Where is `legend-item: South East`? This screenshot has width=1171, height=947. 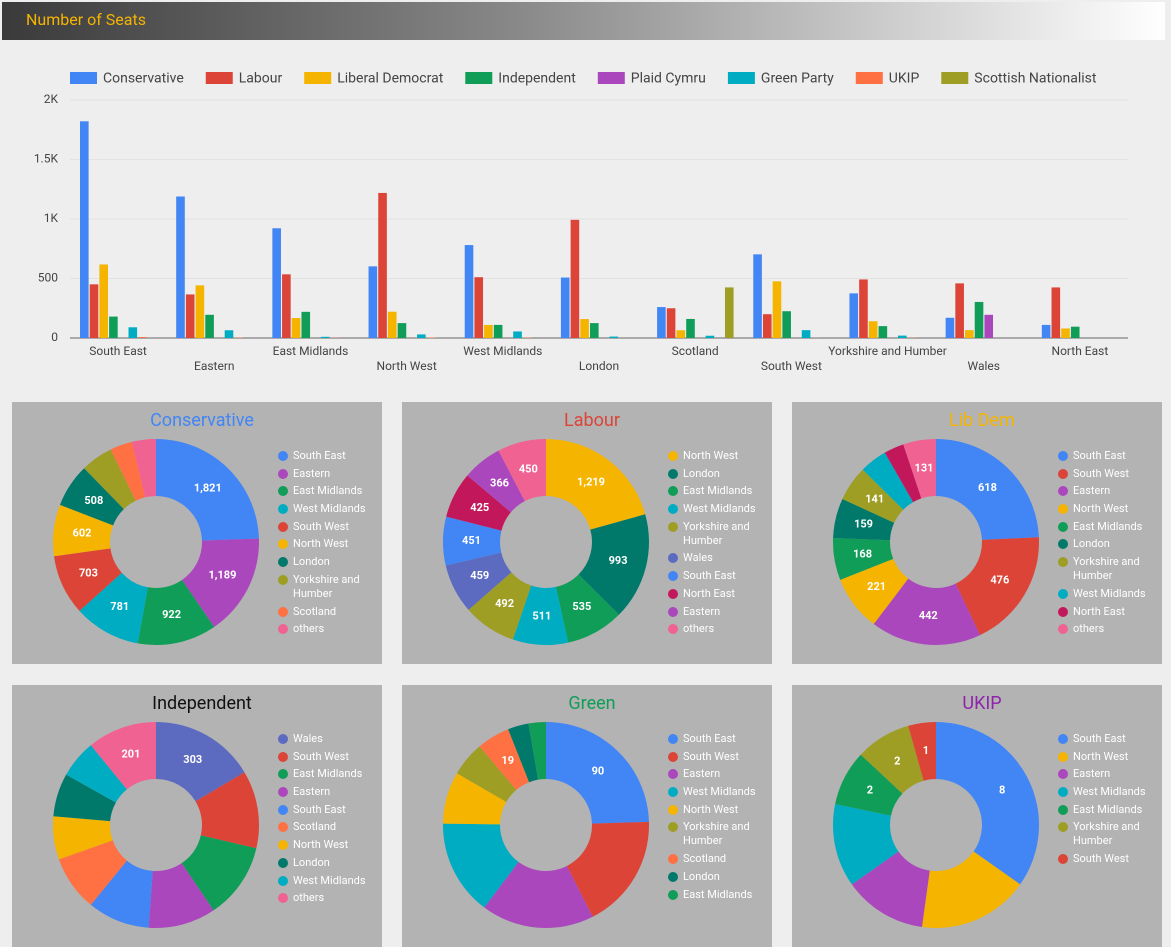
legend-item: South East is located at coordinates (718, 576).